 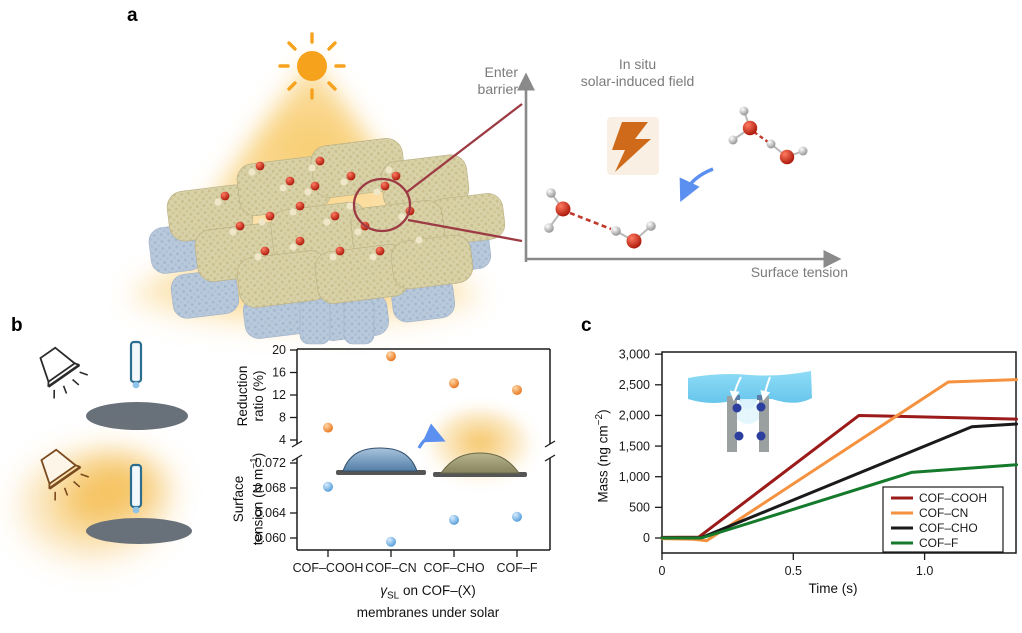 What do you see at coordinates (279, 395) in the screenshot?
I see `tick-label: 12` at bounding box center [279, 395].